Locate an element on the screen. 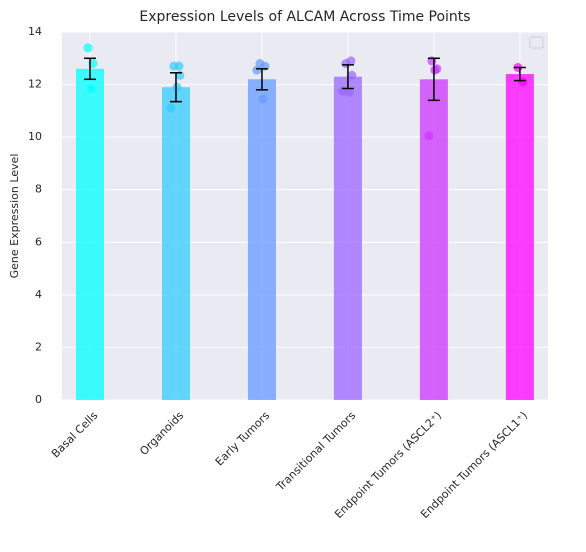 This screenshot has width=586, height=552. y-tick-label: 6 is located at coordinates (38, 241).